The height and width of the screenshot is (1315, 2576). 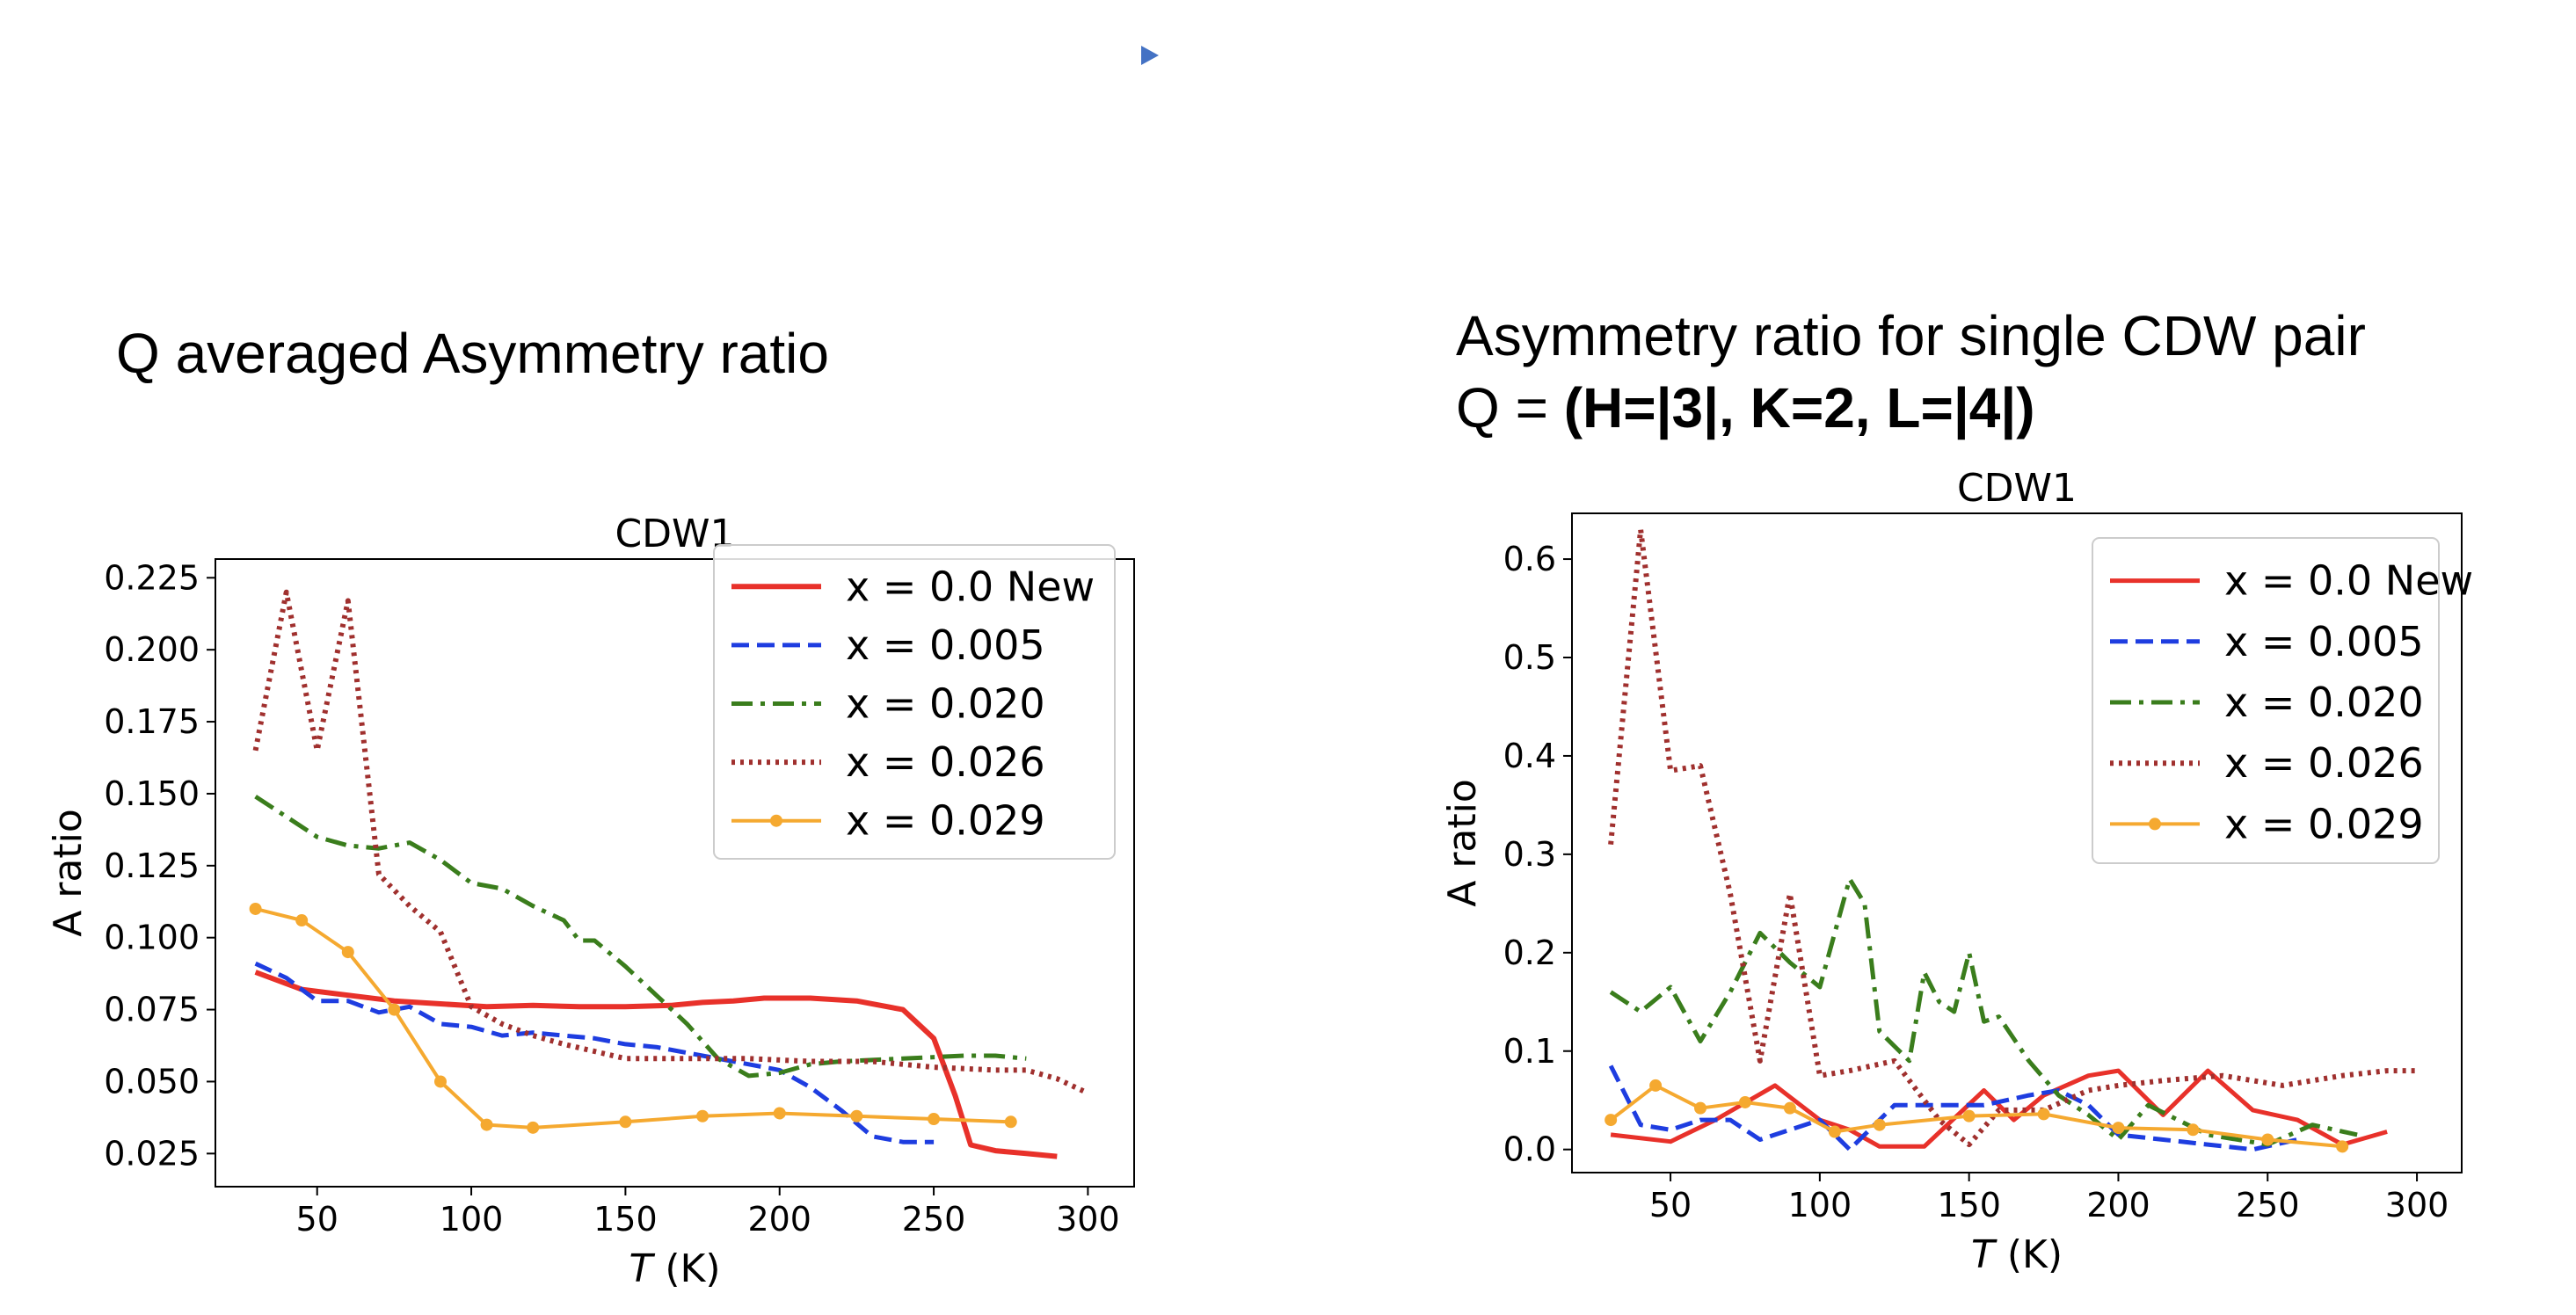 I want to click on y-tick-label: 0.5, so click(x=1529, y=657).